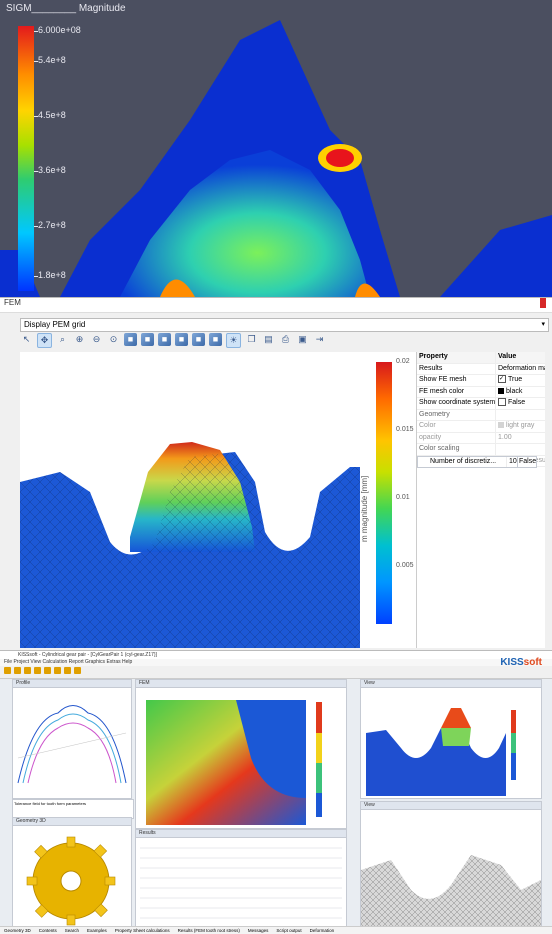 The image size is (552, 934). What do you see at coordinates (52, 275) in the screenshot?
I see `tick-label: 1.8e+8` at bounding box center [52, 275].